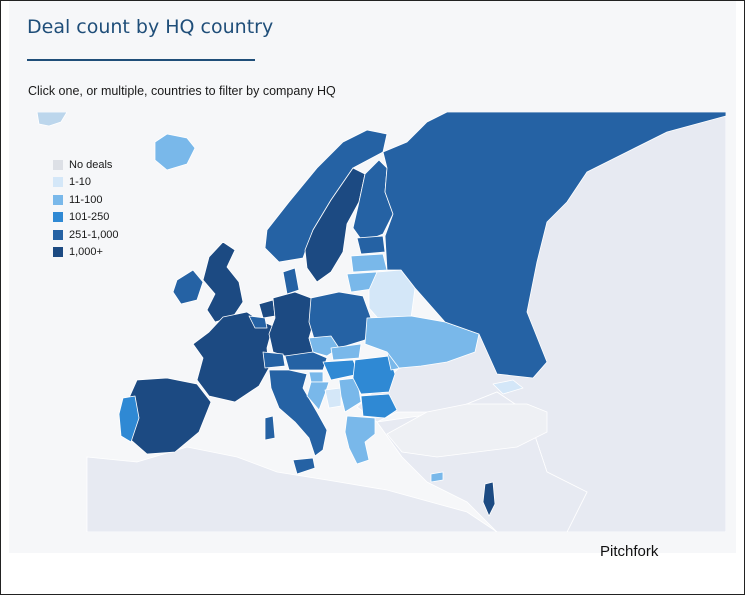 The width and height of the screenshot is (745, 615). Describe the element at coordinates (94, 234) in the screenshot. I see `legend-label: 251-1,000` at that location.